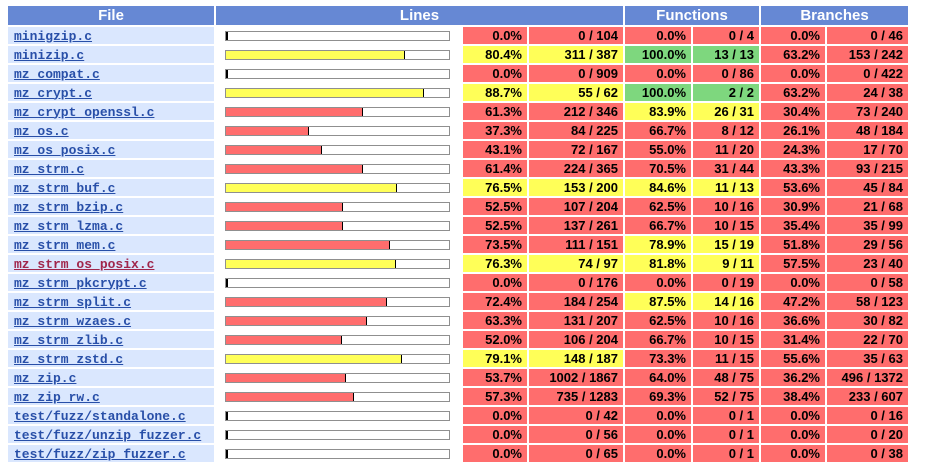 Image resolution: width=927 pixels, height=466 pixels. I want to click on file-cell: mz_strm_split.c, so click(111, 301).